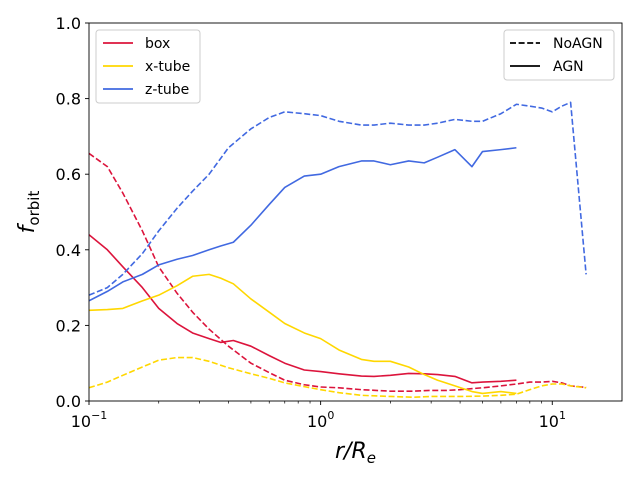  I want to click on legend-label-agn: AGN, so click(568, 67).